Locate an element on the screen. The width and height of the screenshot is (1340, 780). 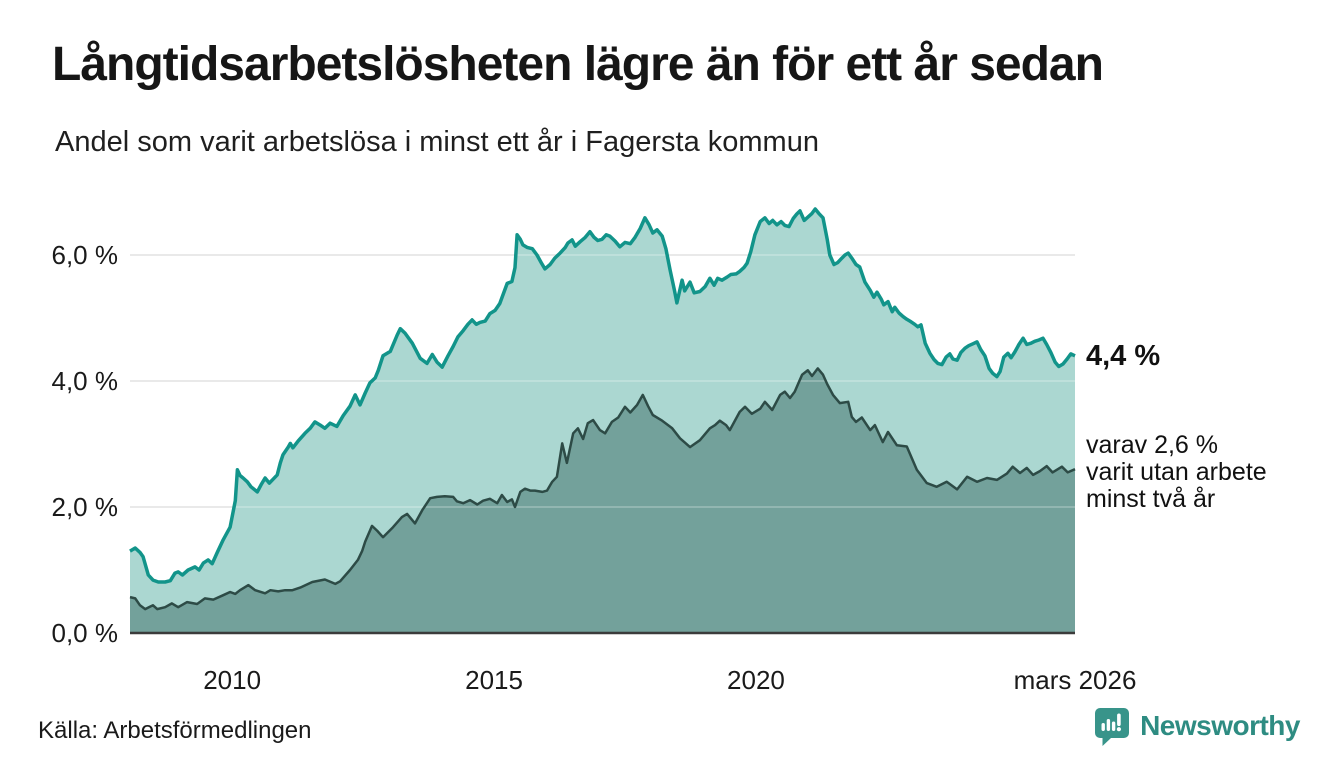
x-axis-tick-label: 2020 is located at coordinates (756, 680).